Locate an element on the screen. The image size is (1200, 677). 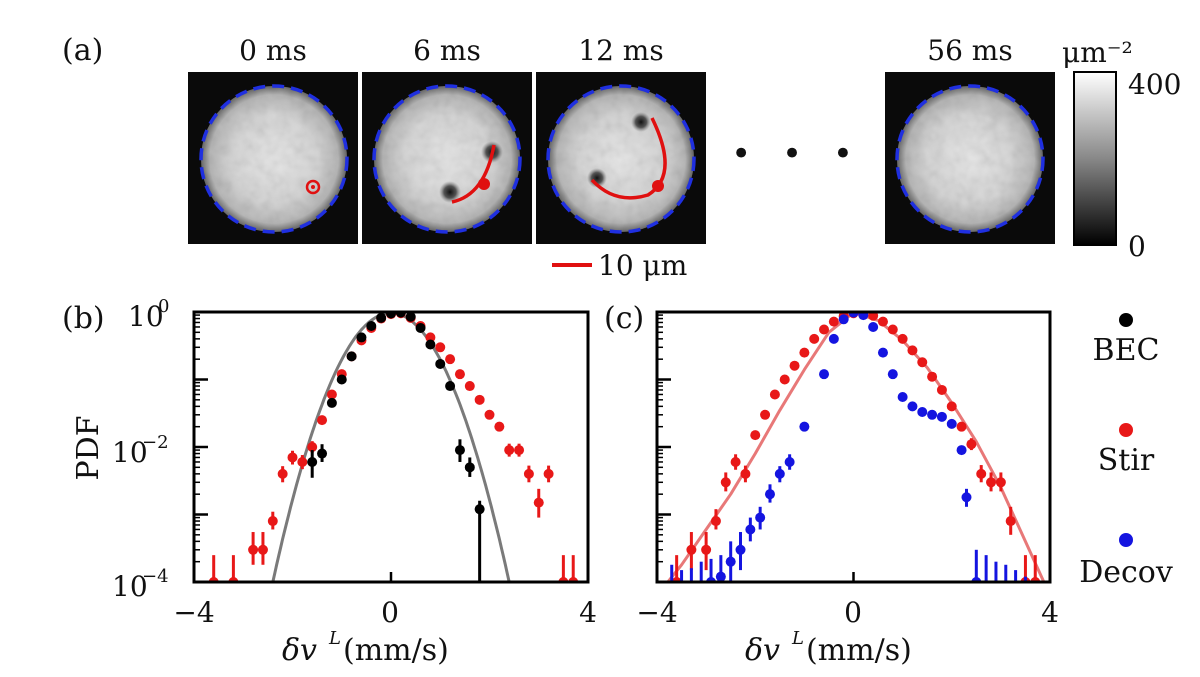
frame-0ms: 0 ms is located at coordinates (273, 139).